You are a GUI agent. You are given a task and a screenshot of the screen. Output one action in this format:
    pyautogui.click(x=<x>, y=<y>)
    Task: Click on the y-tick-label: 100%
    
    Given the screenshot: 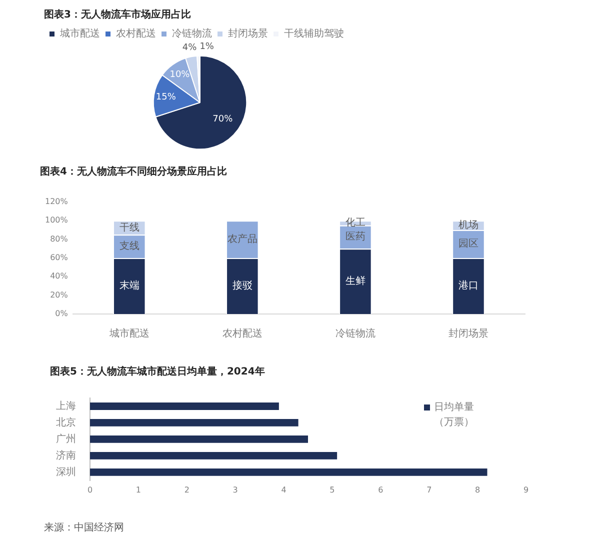 What is the action you would take?
    pyautogui.click(x=56, y=220)
    